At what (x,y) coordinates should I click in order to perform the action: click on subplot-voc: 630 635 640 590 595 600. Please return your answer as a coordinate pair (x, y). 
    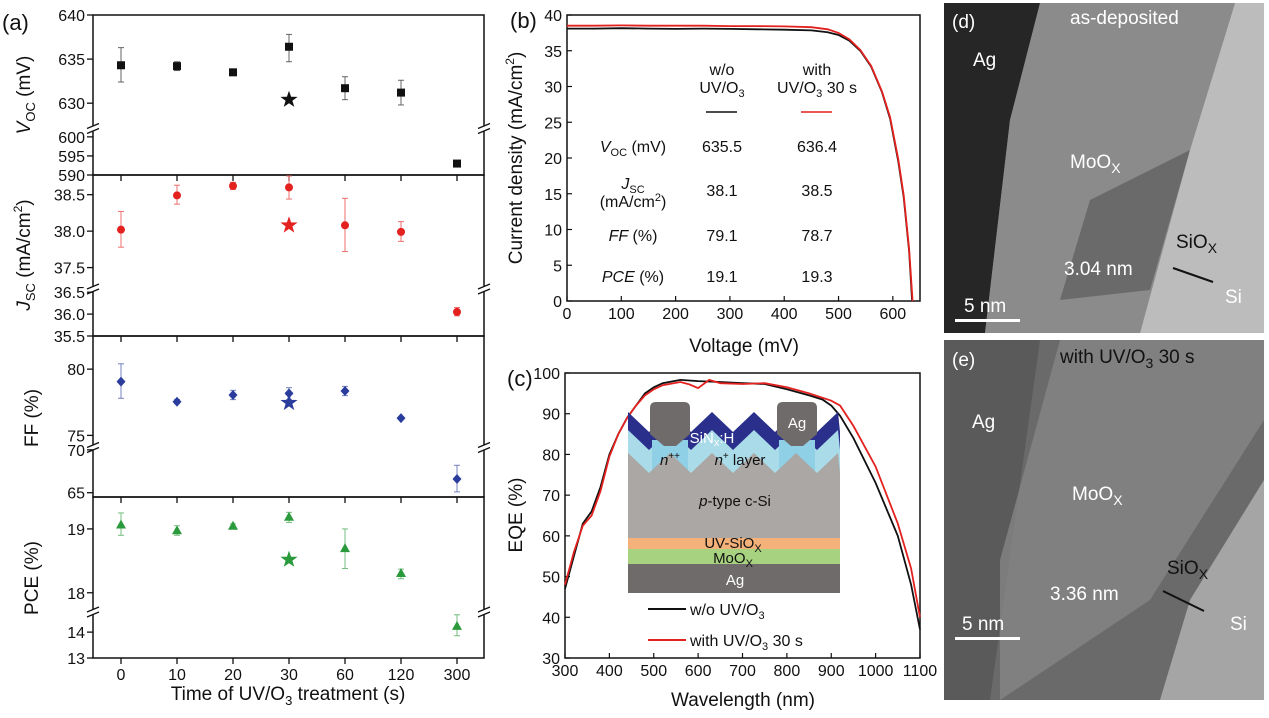
    Looking at the image, I should click on (274, 96).